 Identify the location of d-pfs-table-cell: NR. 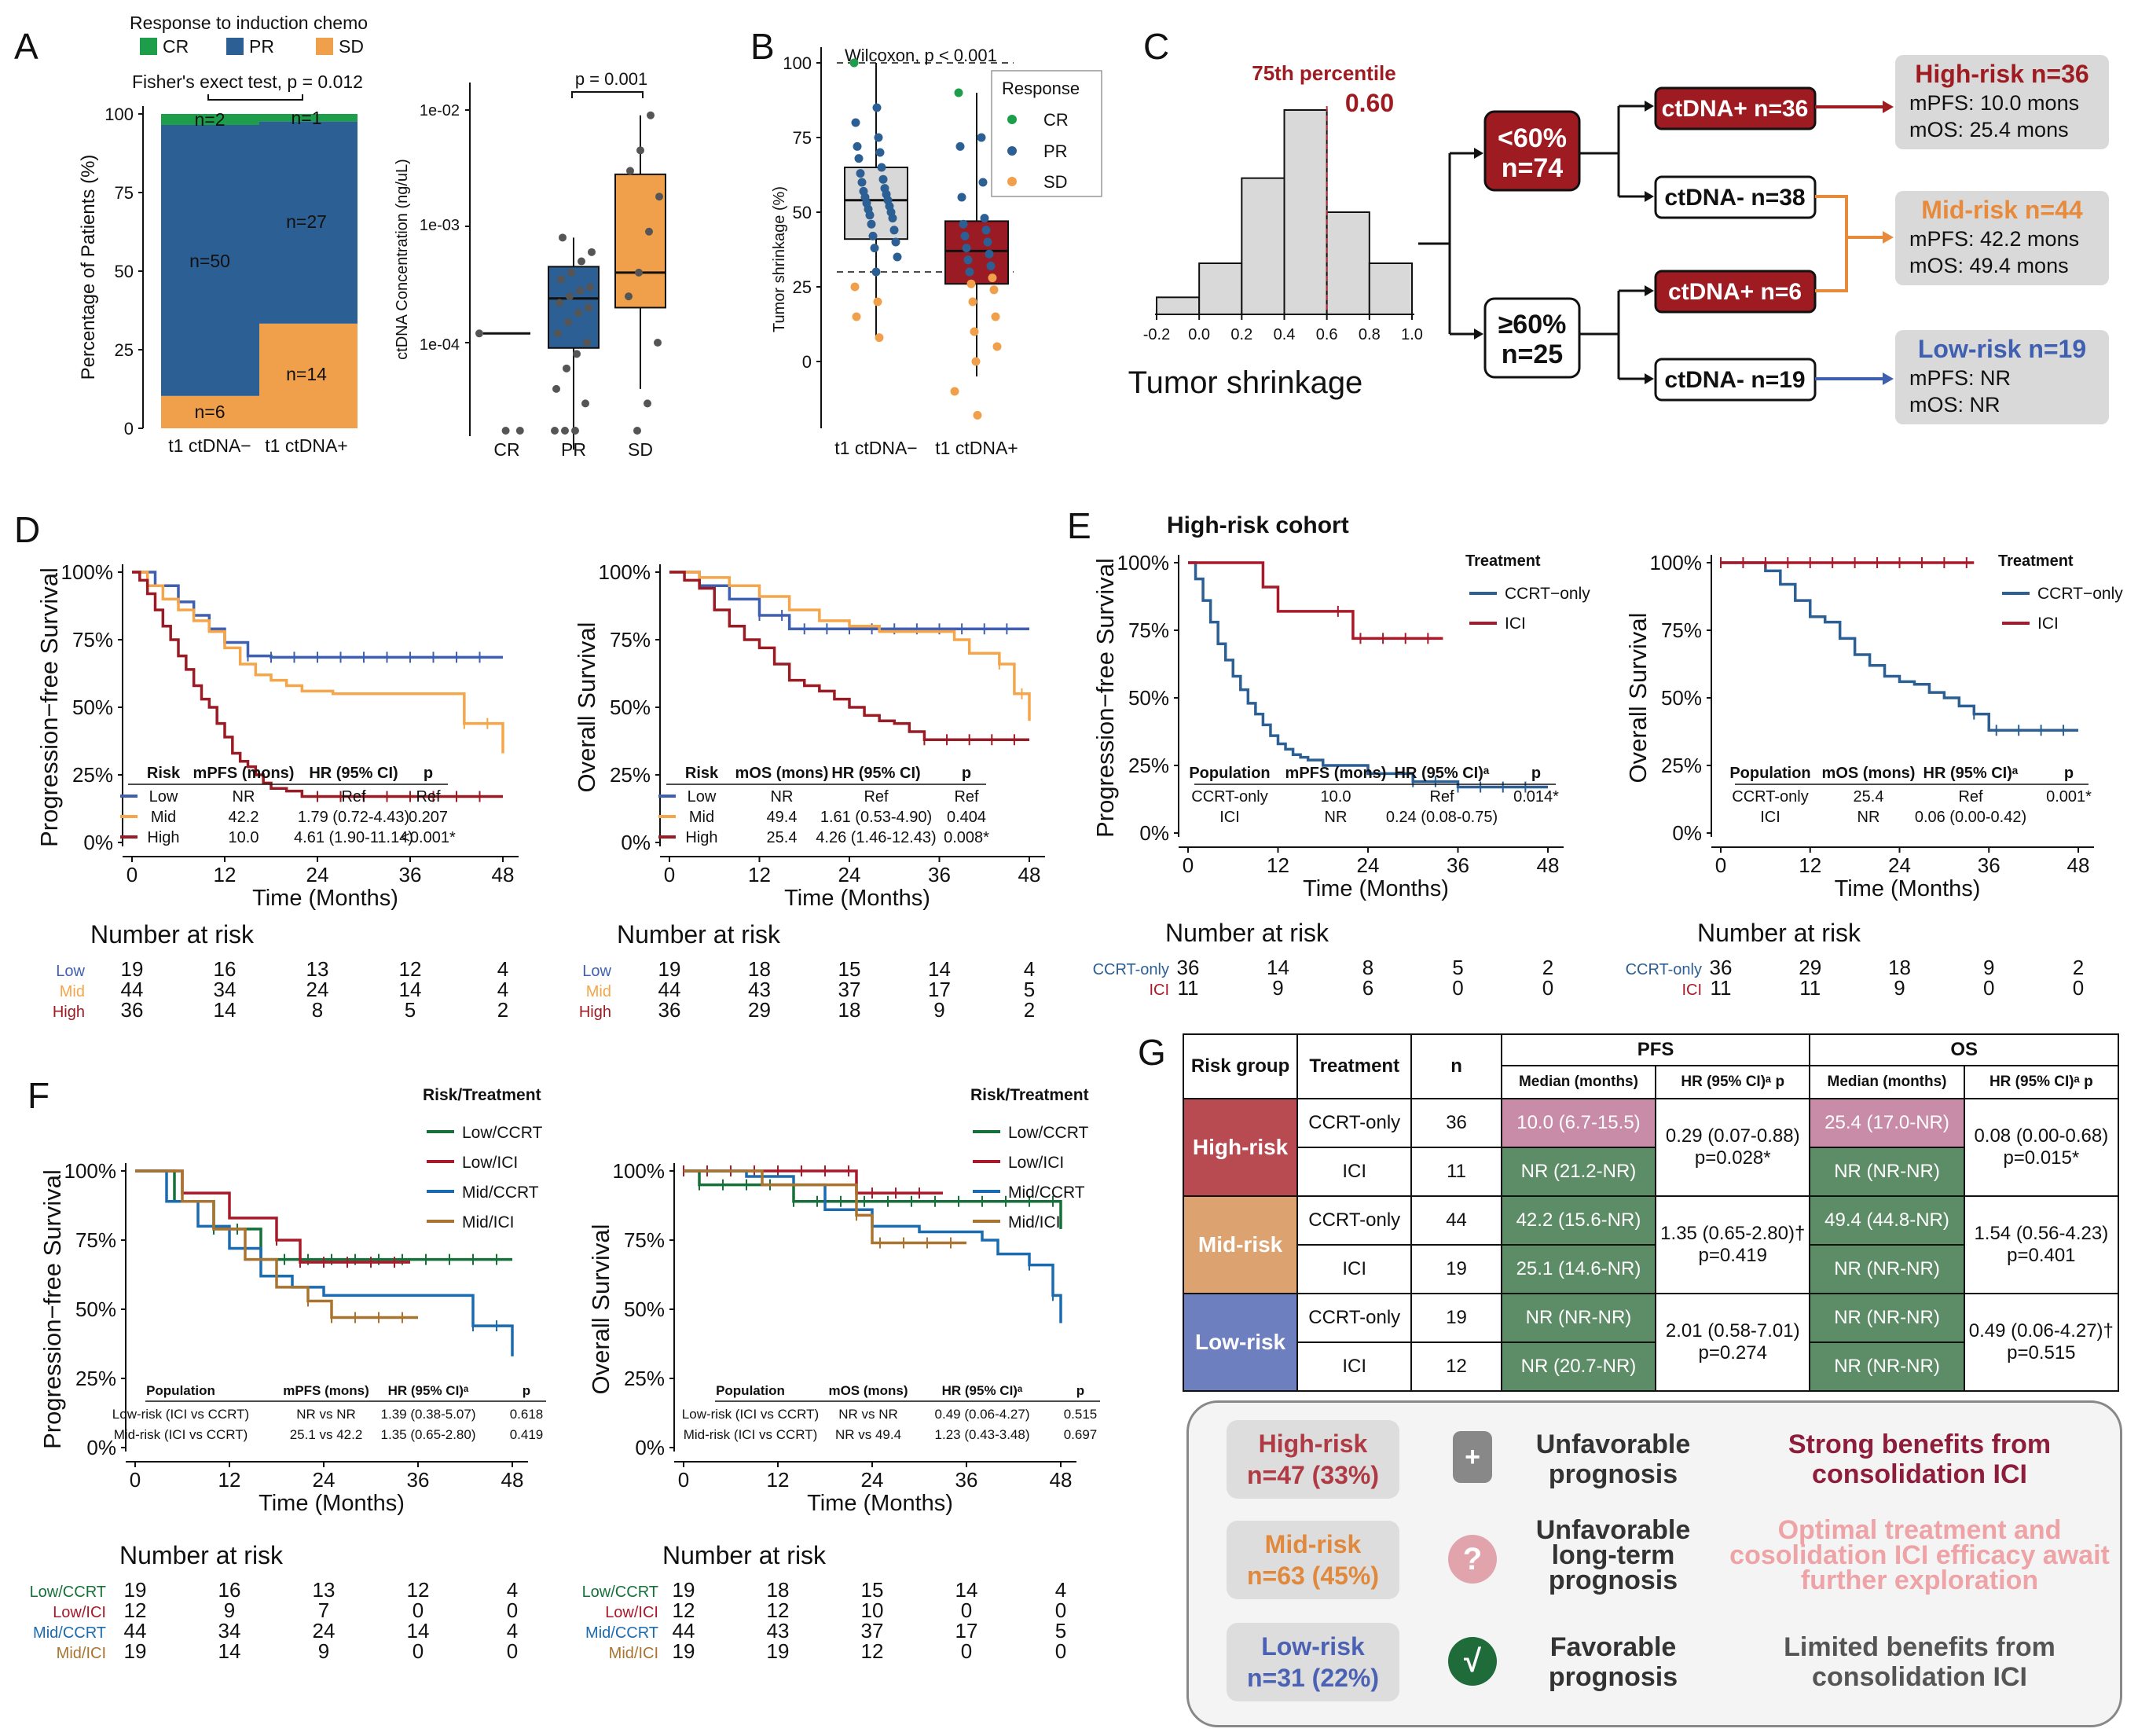
(244, 797).